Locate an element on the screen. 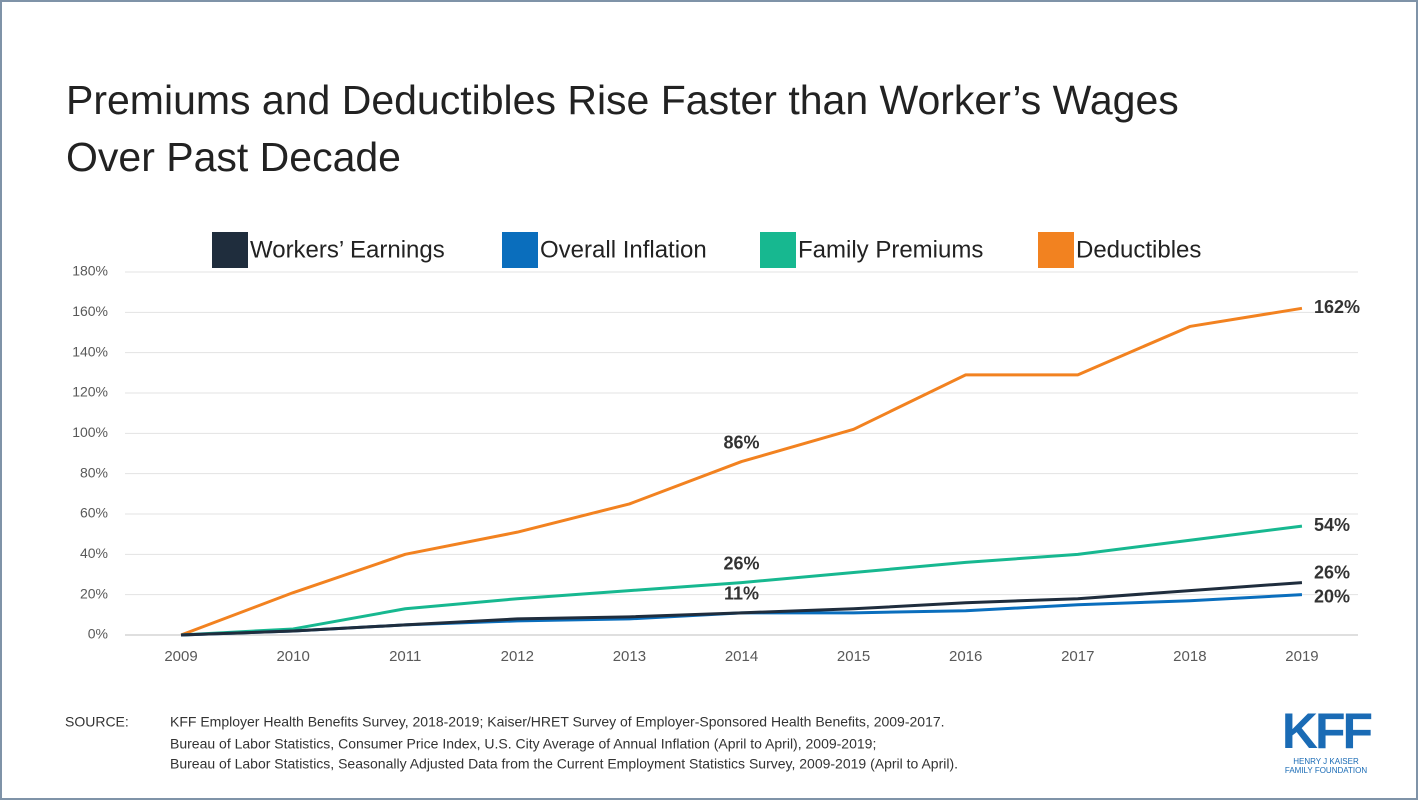  logo: KFF is located at coordinates (1327, 731).